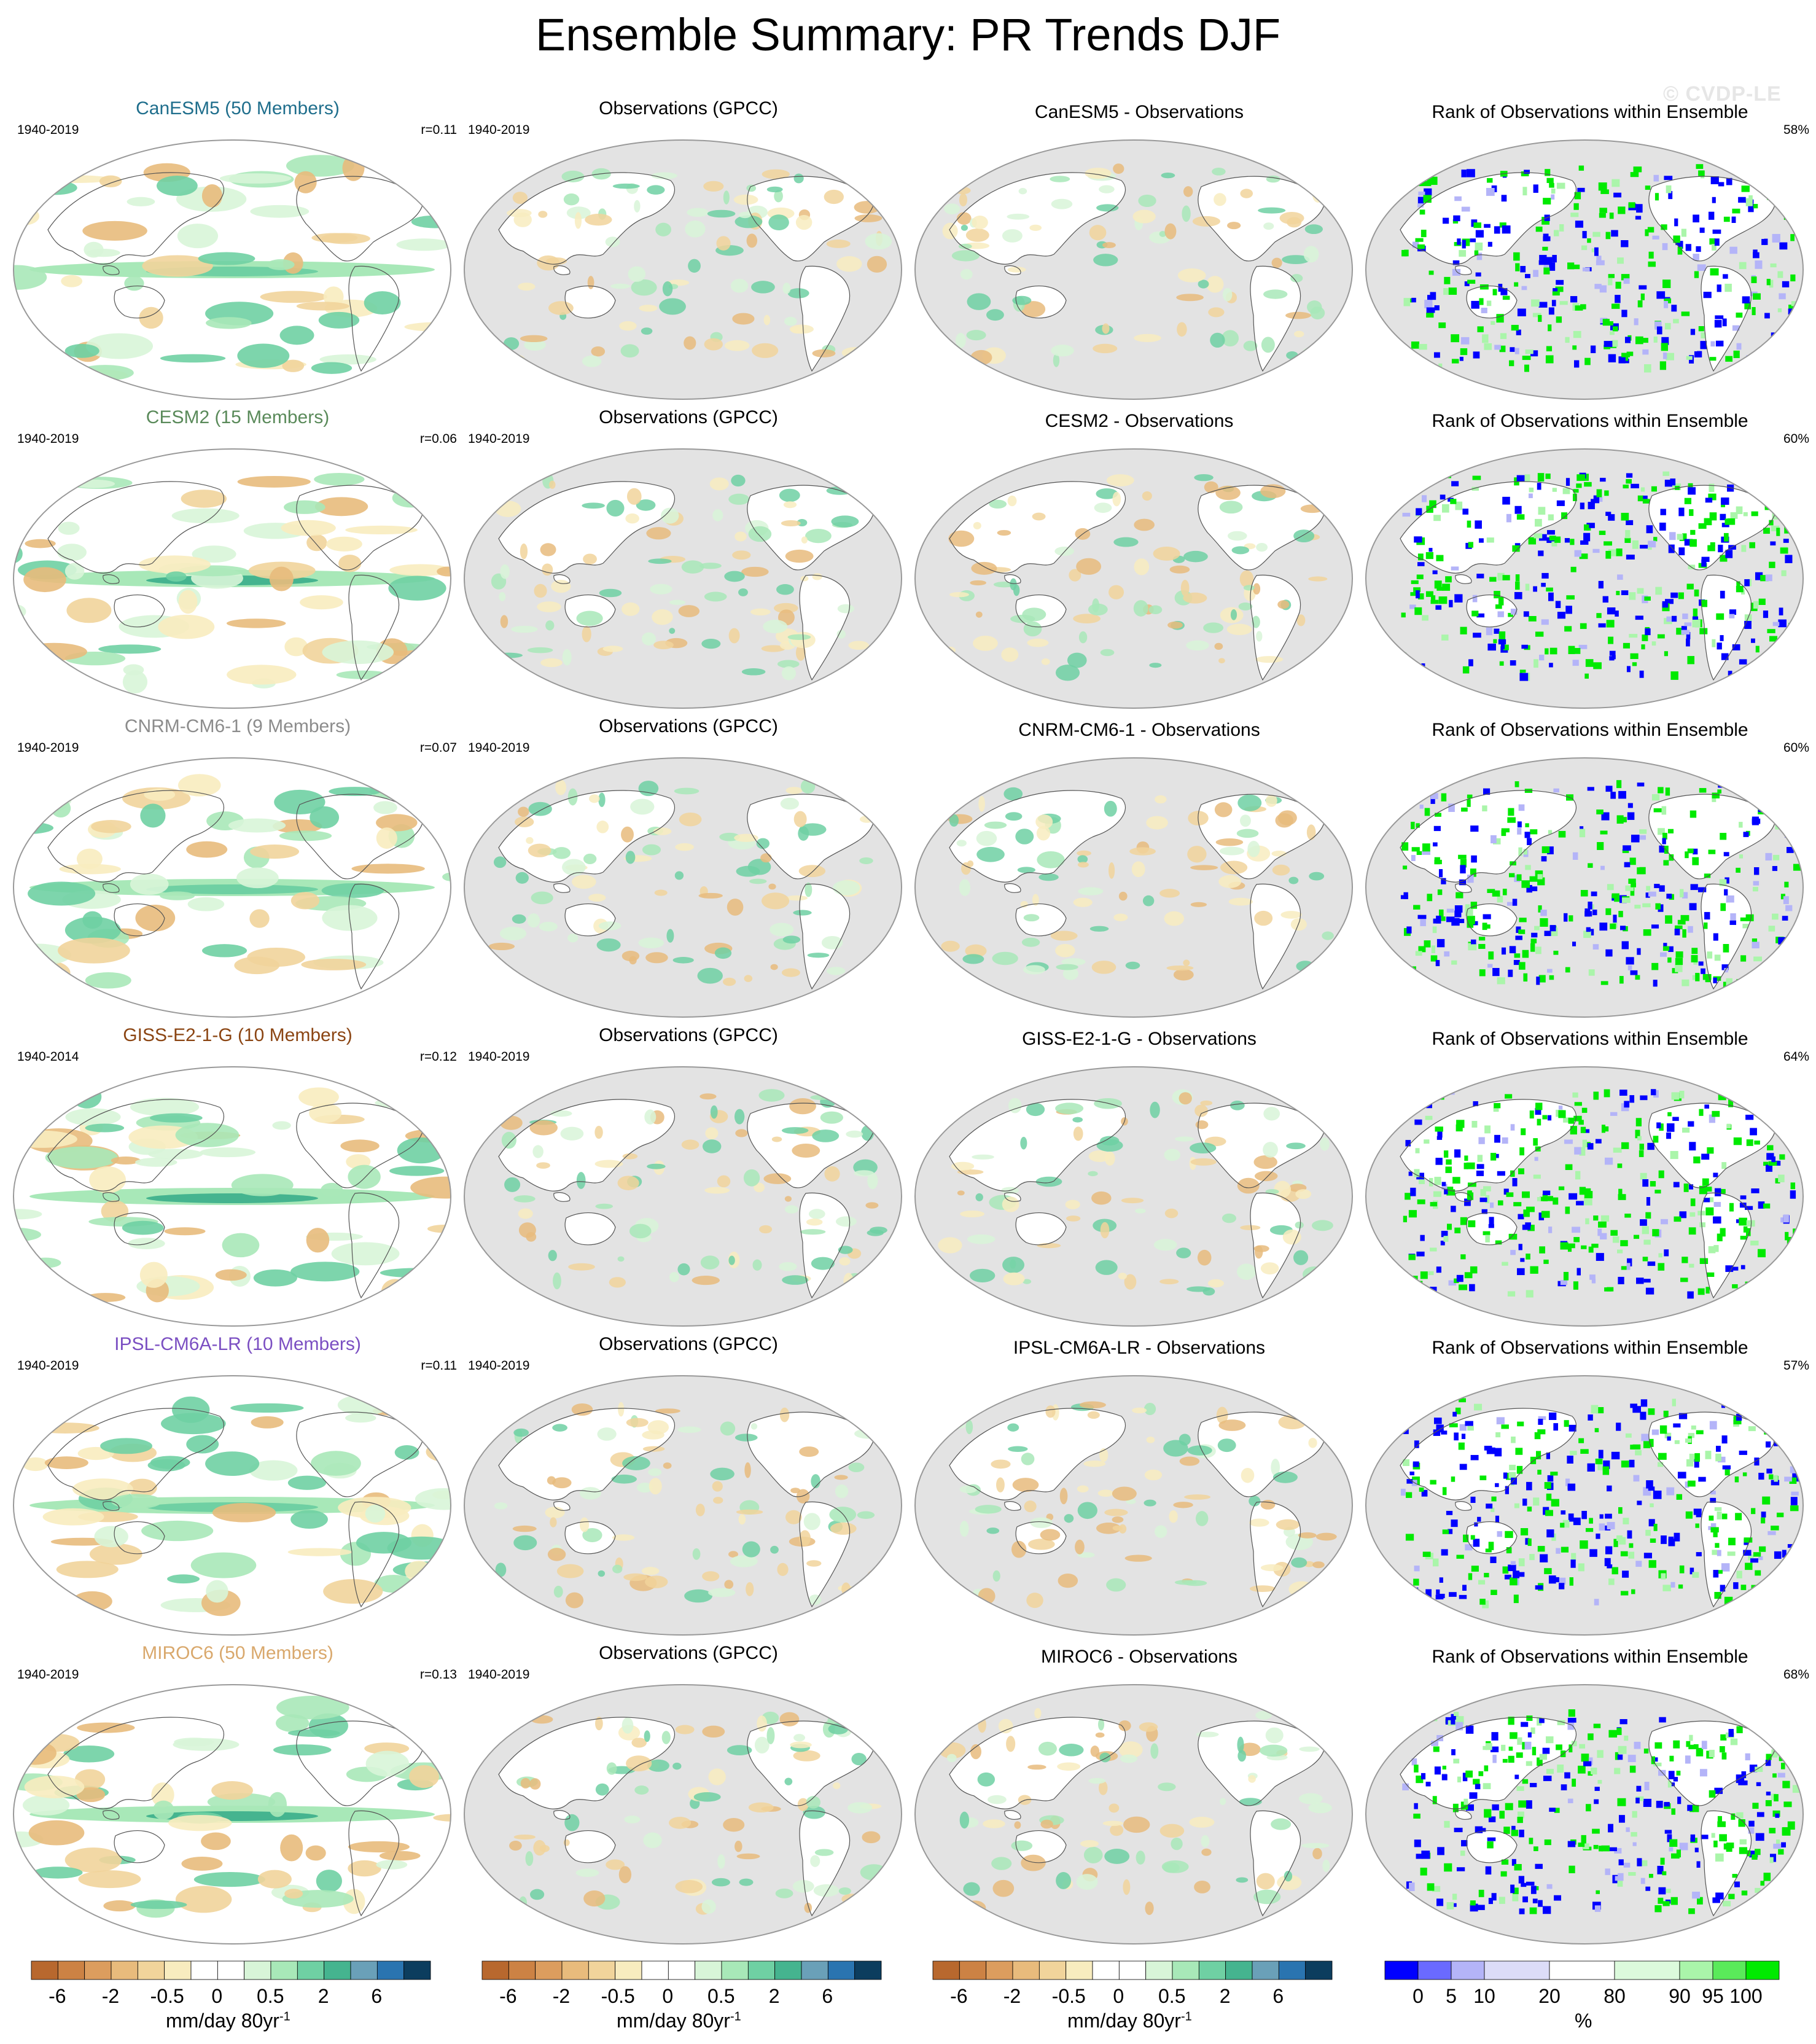 This screenshot has width=1816, height=2044. Describe the element at coordinates (238, 417) in the screenshot. I see `model-title: CESM2 (15 Members)` at that location.